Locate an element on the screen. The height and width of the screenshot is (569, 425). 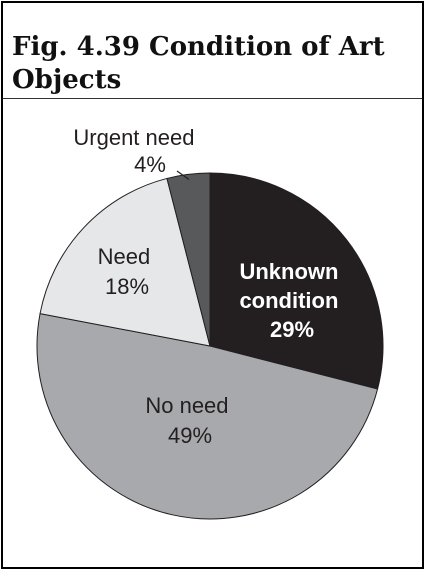
title-divider is located at coordinates (212, 98).